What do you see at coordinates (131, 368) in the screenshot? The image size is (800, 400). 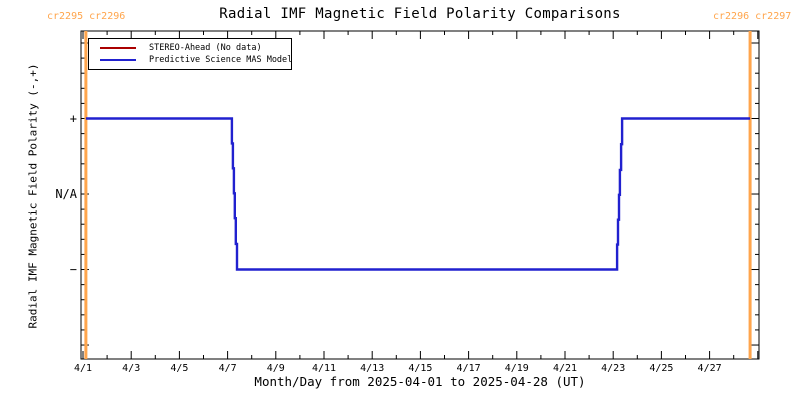 I see `x-tick-label: 4/3` at bounding box center [131, 368].